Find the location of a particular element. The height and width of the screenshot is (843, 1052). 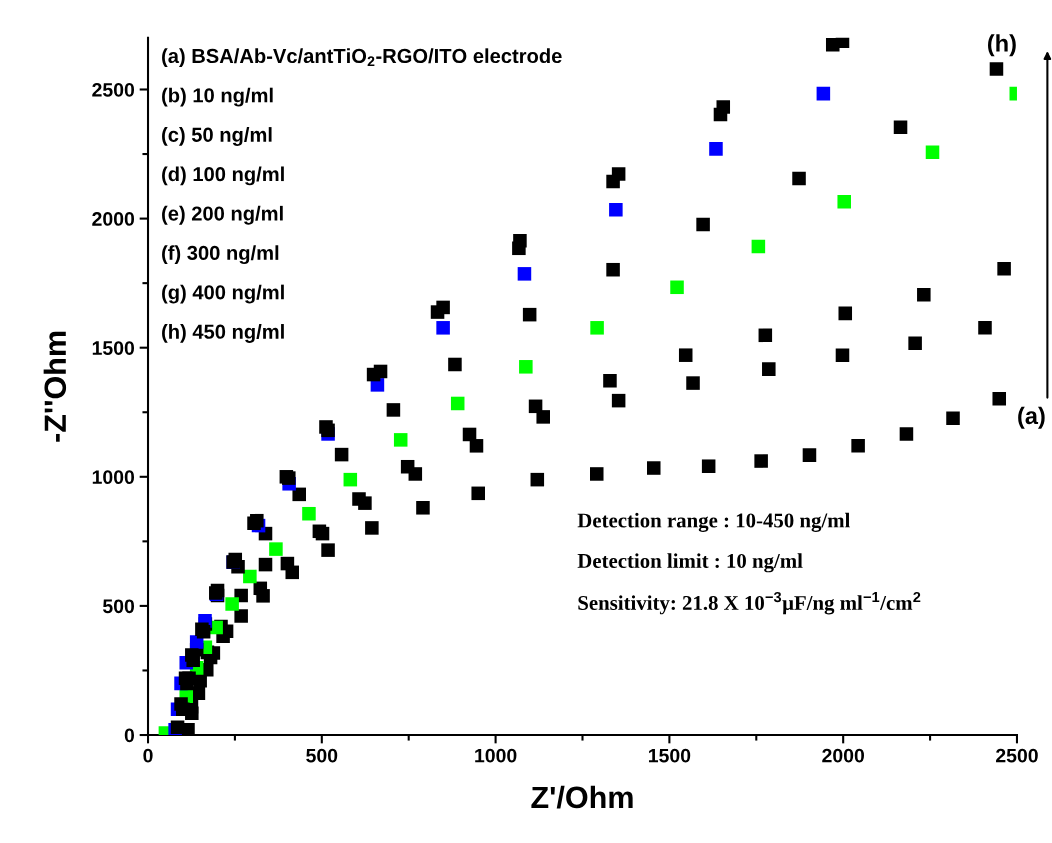

annotation: (b) 10 ng/ml is located at coordinates (217, 97).